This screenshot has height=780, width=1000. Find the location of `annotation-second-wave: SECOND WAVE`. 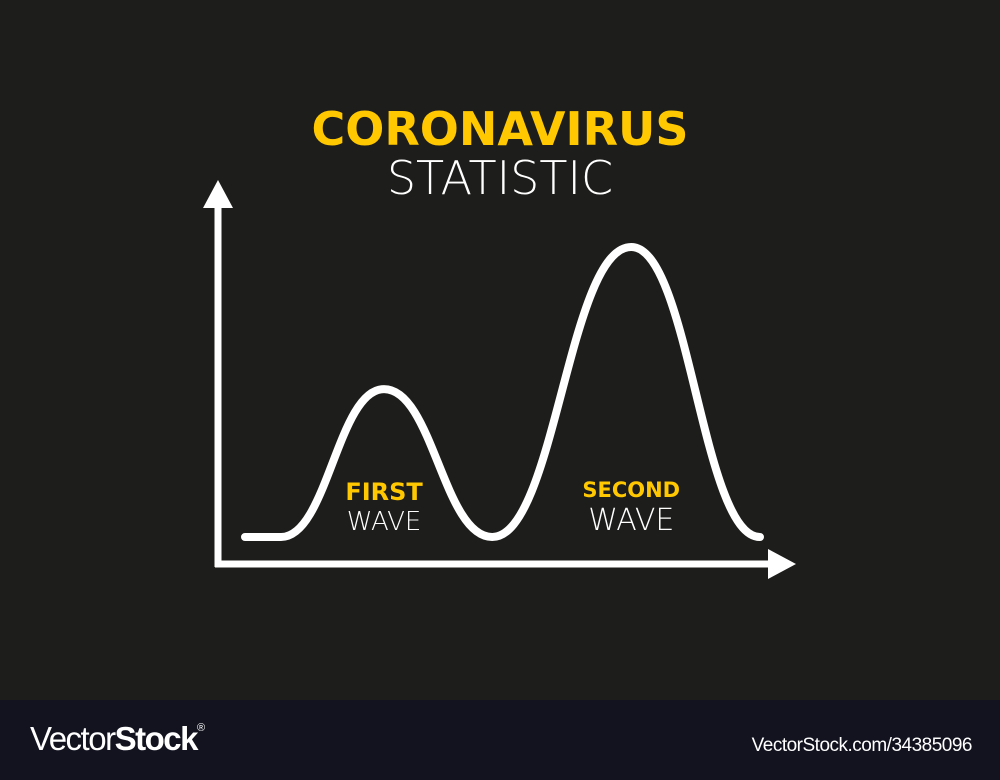

annotation-second-wave: SECOND WAVE is located at coordinates (631, 508).